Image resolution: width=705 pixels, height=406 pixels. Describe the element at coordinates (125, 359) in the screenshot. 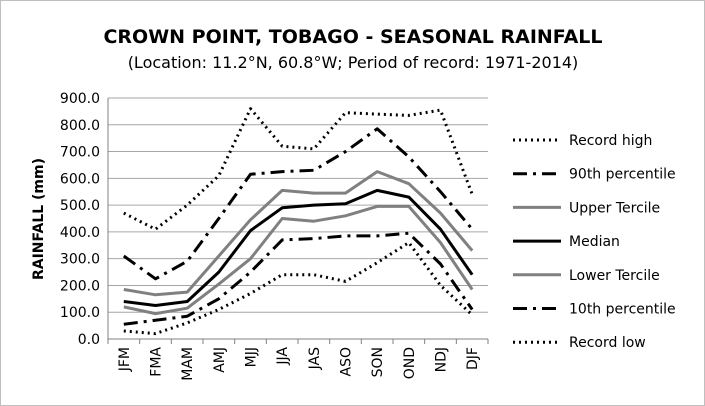

I see `x-tick-label: JFM` at that location.